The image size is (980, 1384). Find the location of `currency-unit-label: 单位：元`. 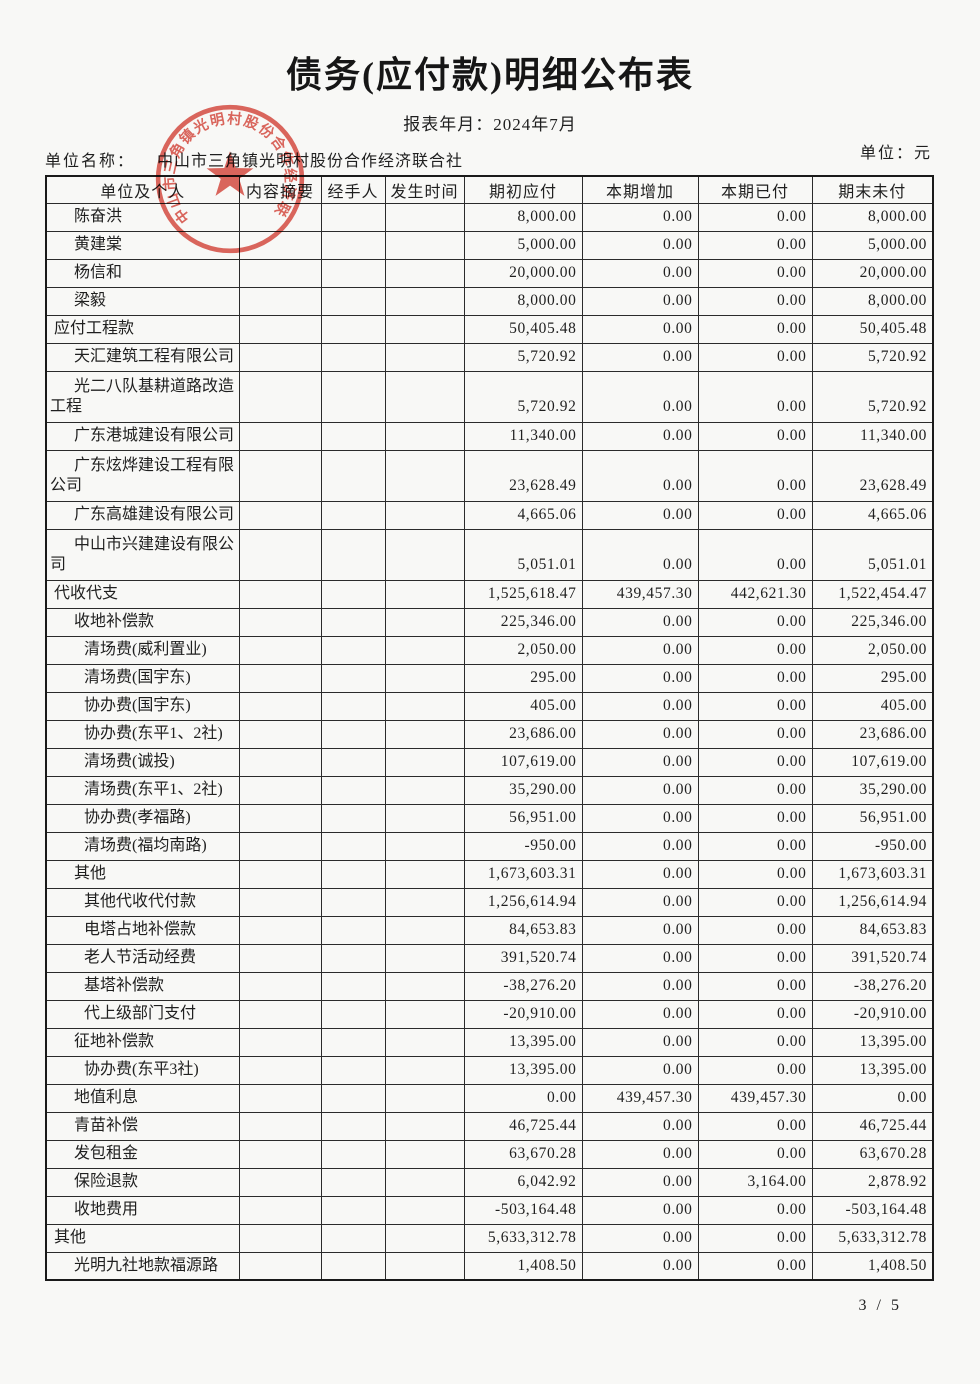

currency-unit-label: 单位：元 is located at coordinates (895, 153).